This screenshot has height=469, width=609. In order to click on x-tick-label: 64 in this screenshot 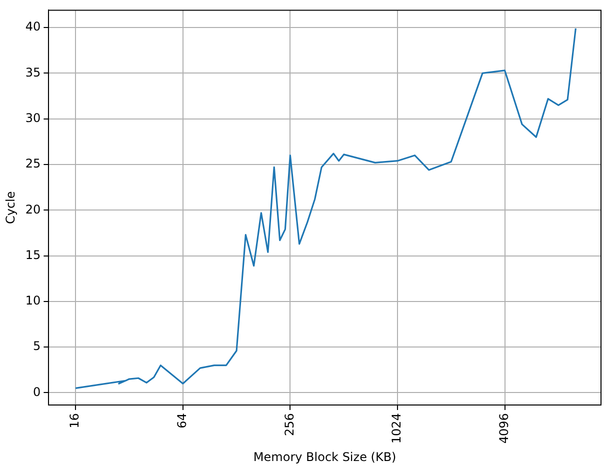, I will do `click(182, 420)`.